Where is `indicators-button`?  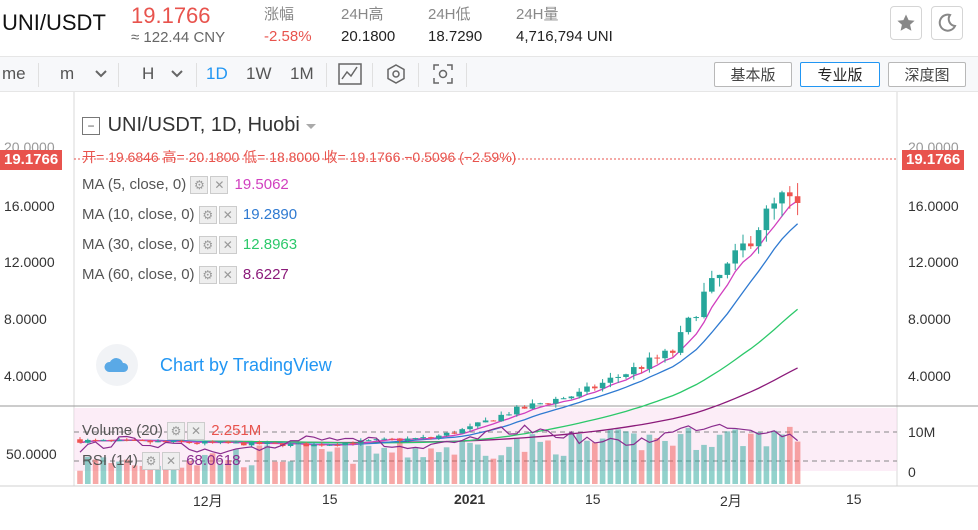 indicators-button is located at coordinates (396, 74).